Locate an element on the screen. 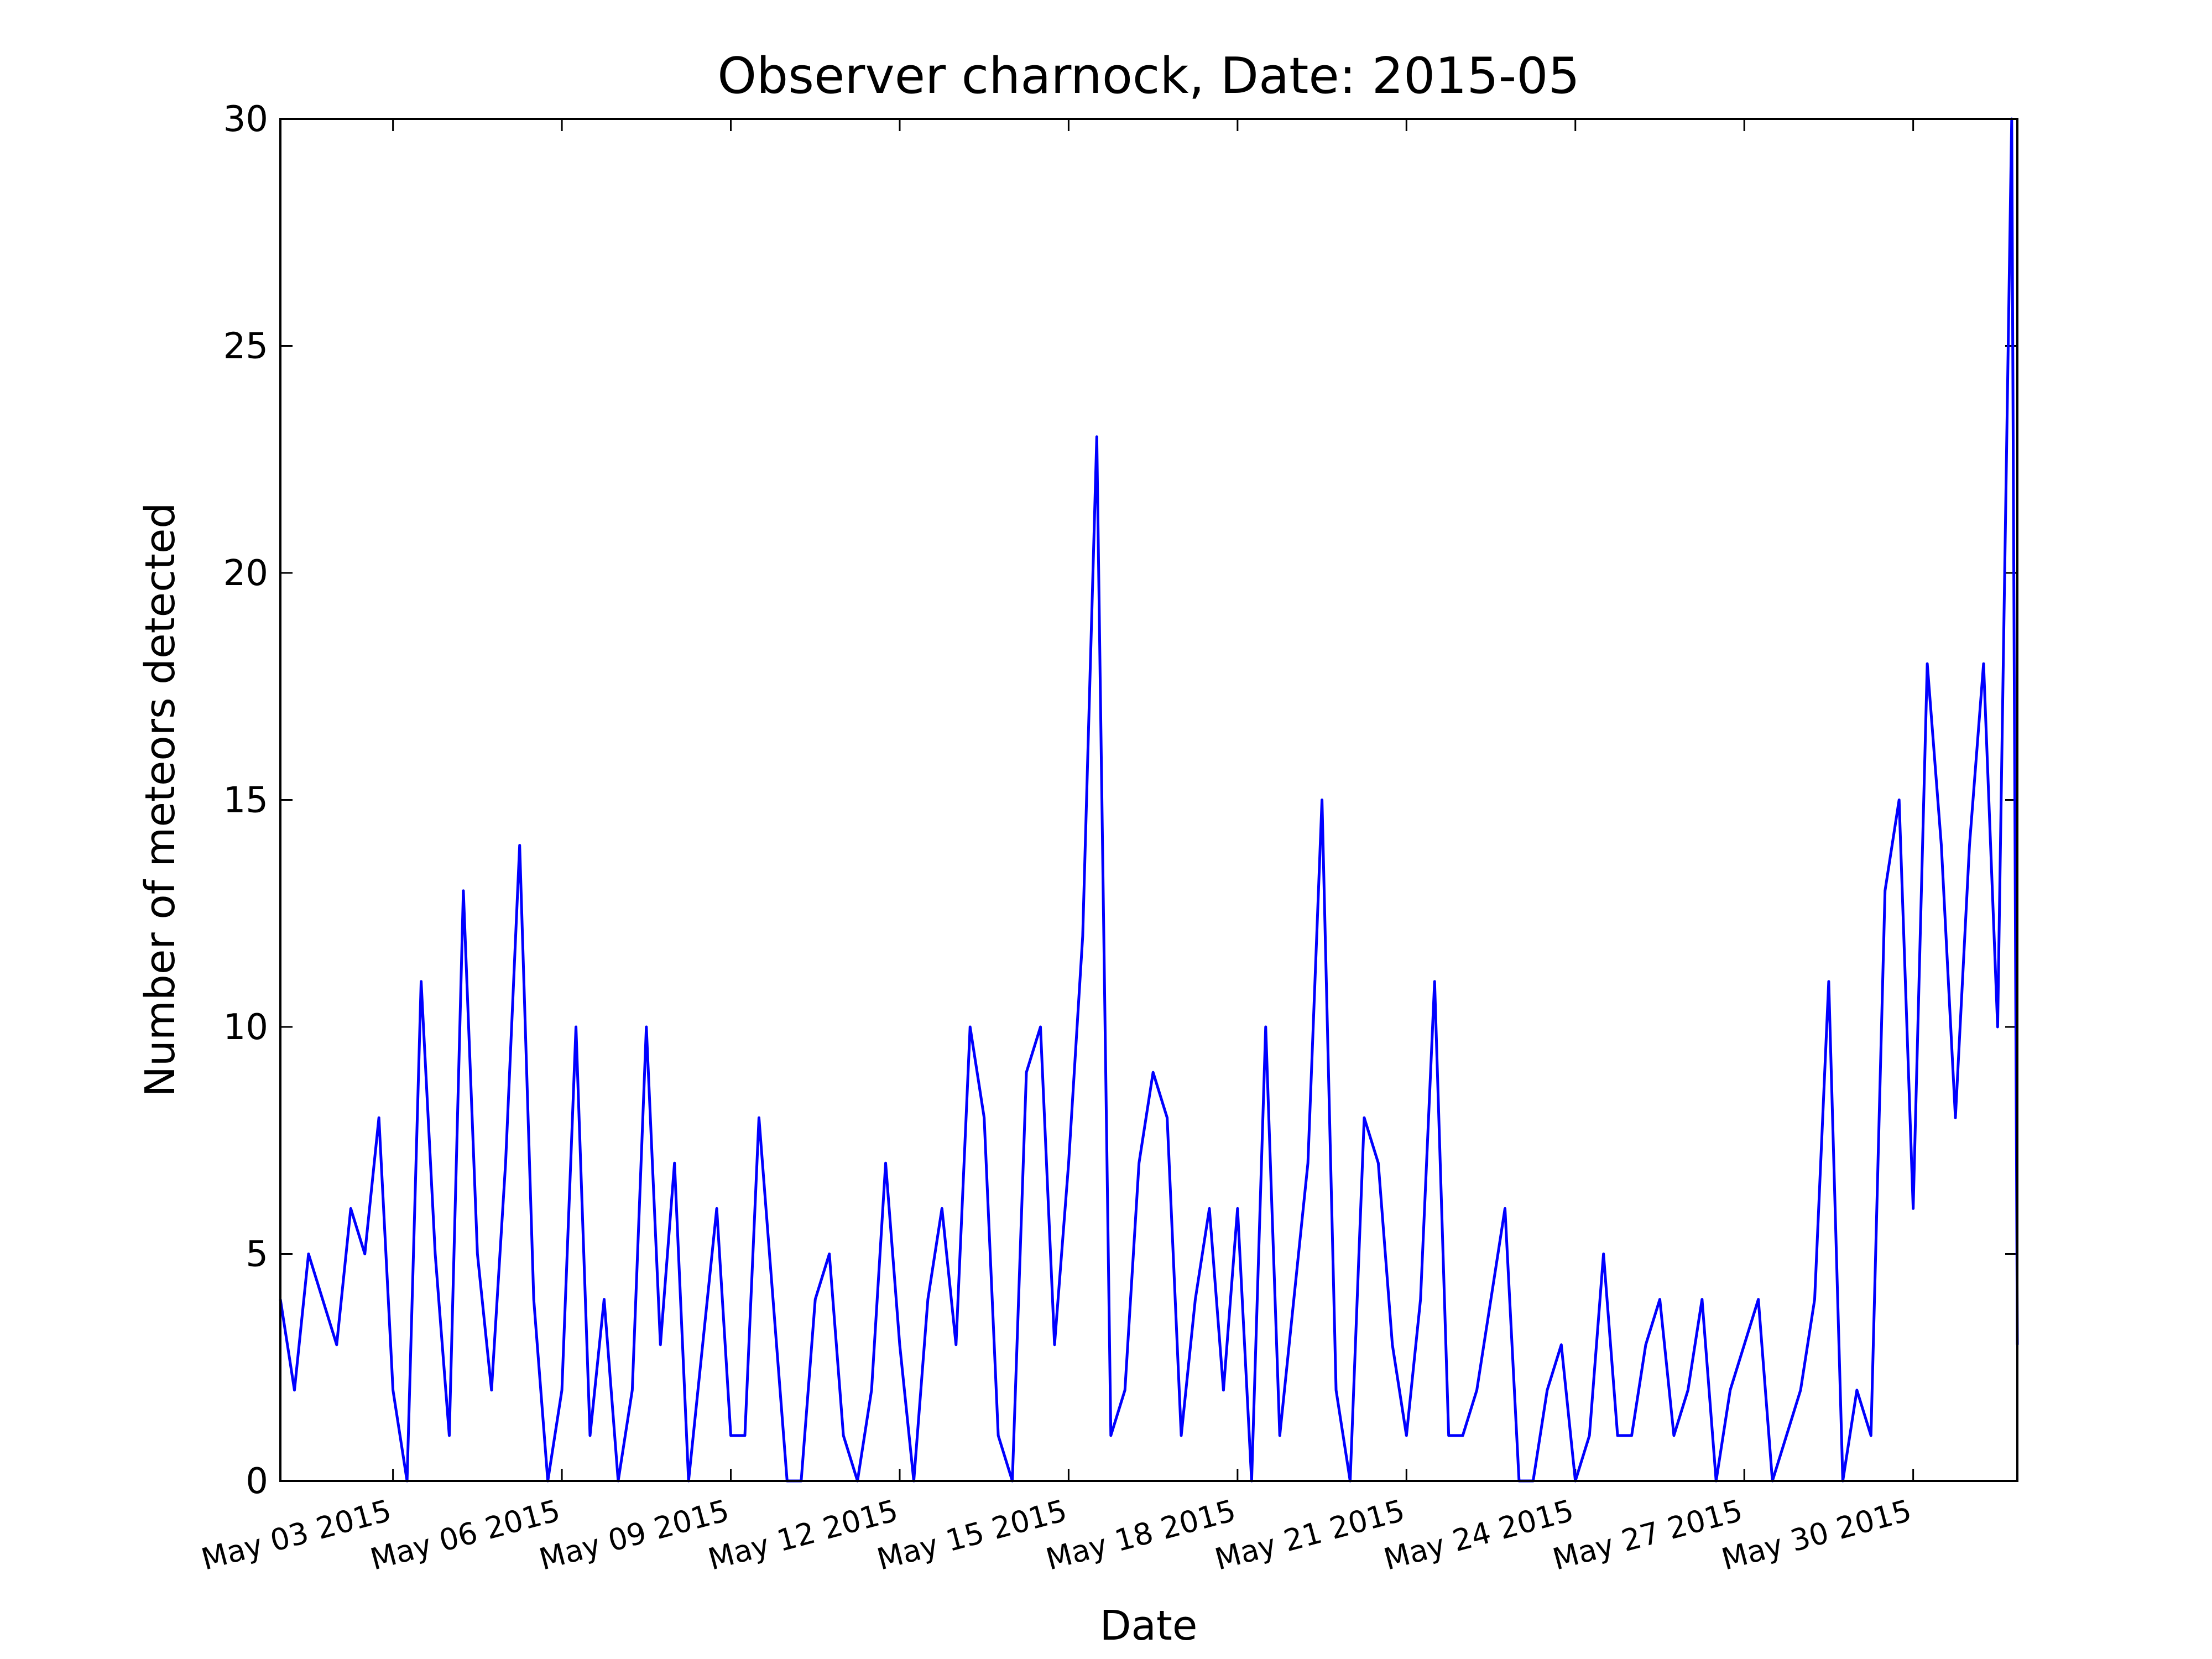 This screenshot has width=2212, height=1659. y-tick-label: 10 is located at coordinates (246, 1028).